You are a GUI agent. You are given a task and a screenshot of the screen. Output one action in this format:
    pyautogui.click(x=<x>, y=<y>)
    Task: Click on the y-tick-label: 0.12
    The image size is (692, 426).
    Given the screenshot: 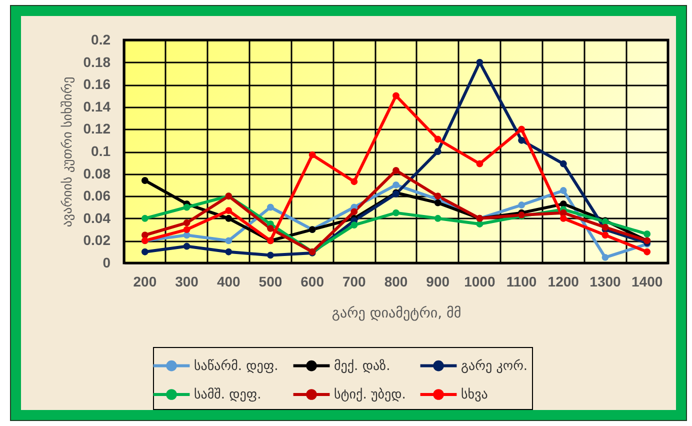 What is the action you would take?
    pyautogui.click(x=97, y=128)
    